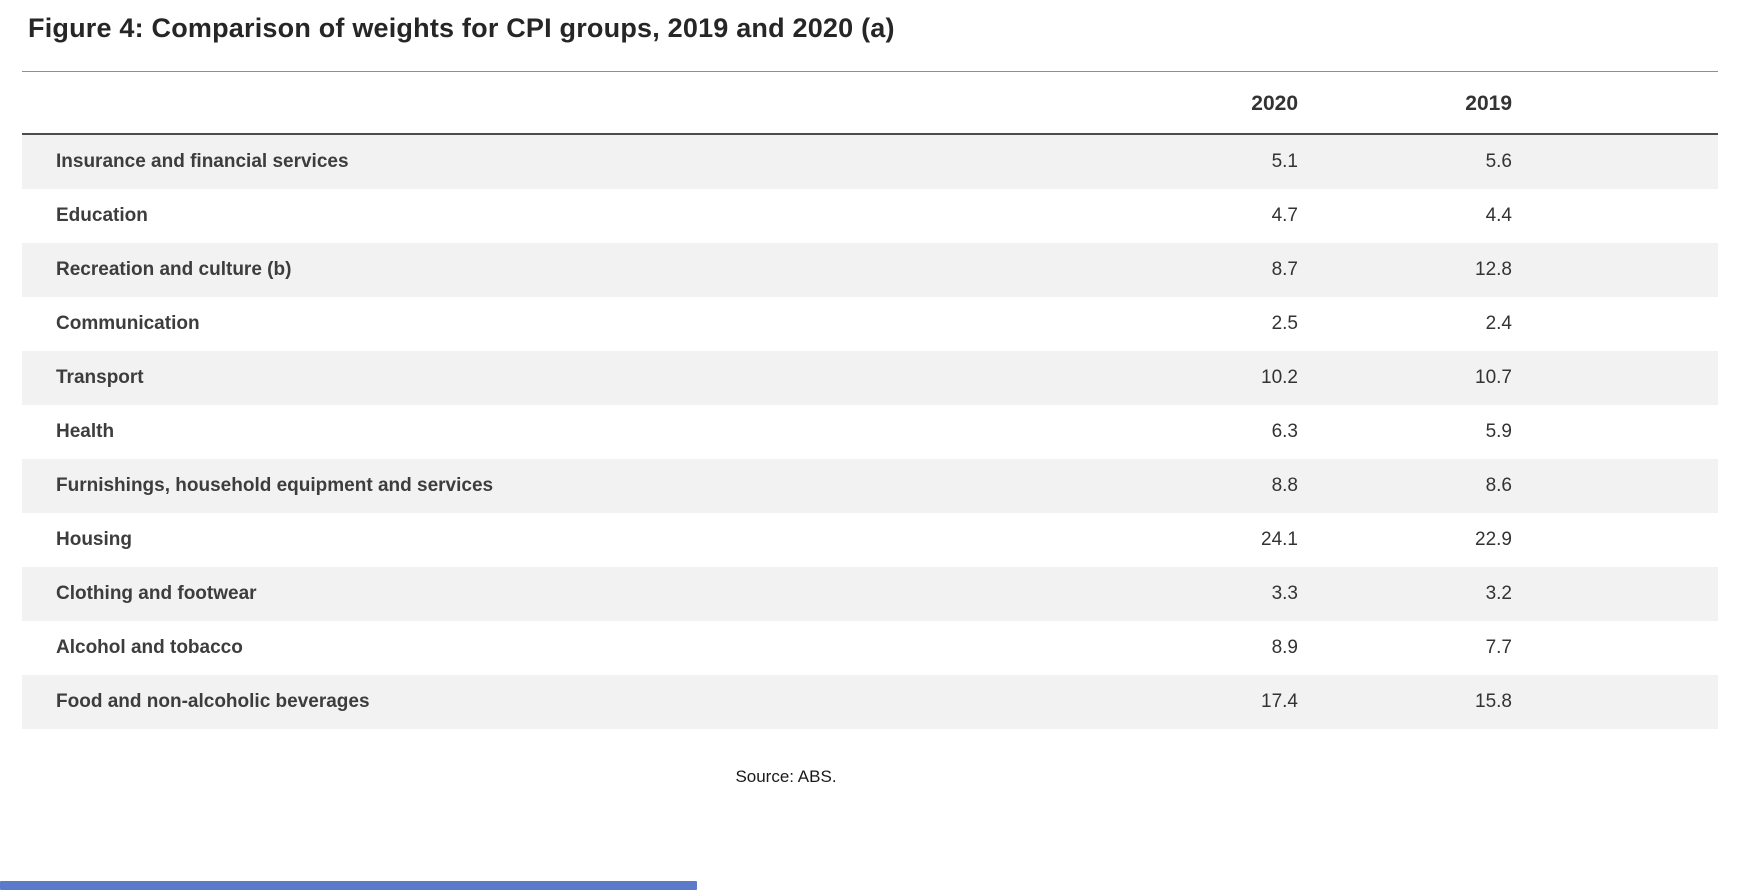  I want to click on value-2020: 8.9, so click(1284, 647).